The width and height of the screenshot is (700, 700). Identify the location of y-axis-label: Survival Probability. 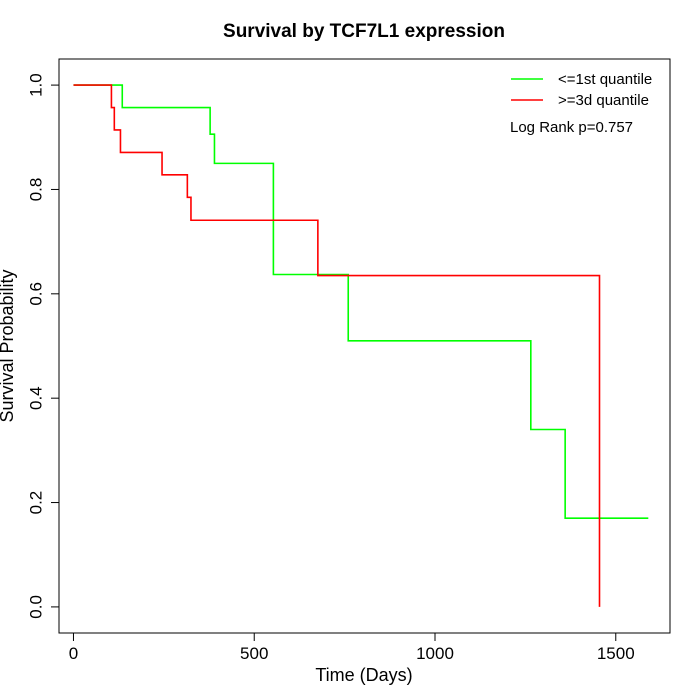
(8, 345).